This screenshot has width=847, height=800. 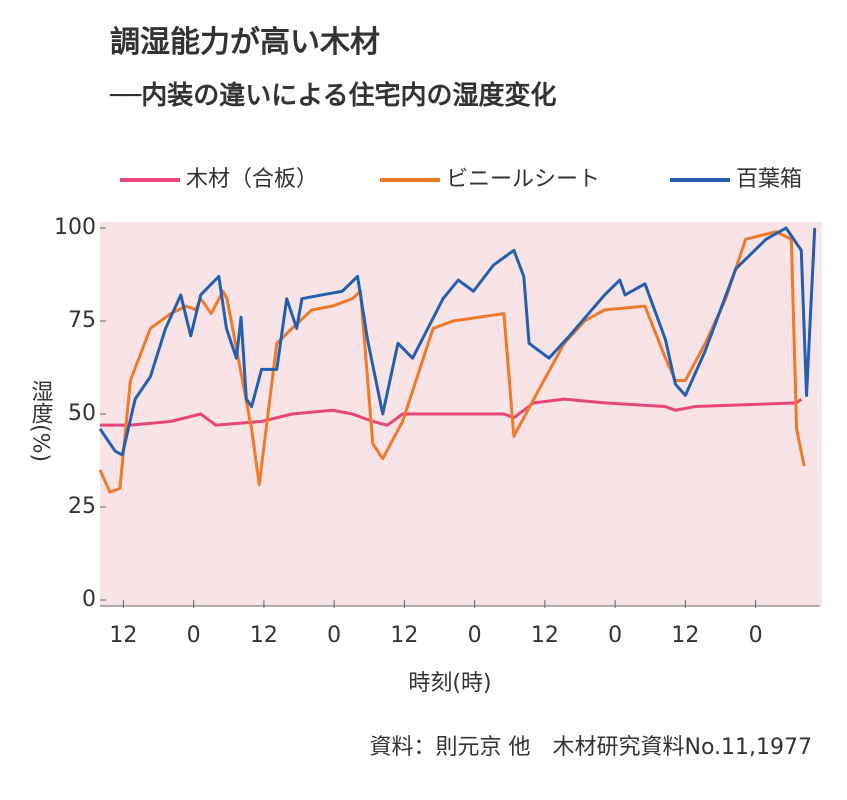 I want to click on chart-subtitle: ──内装の違いによる住宅内の湿度変化, so click(x=333, y=95).